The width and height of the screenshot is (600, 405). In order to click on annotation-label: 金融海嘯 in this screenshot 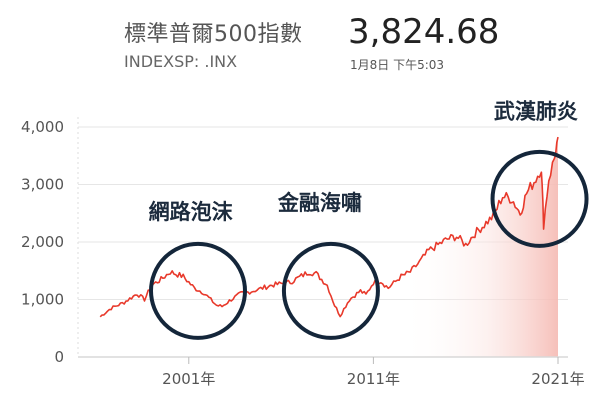, I will do `click(319, 203)`.